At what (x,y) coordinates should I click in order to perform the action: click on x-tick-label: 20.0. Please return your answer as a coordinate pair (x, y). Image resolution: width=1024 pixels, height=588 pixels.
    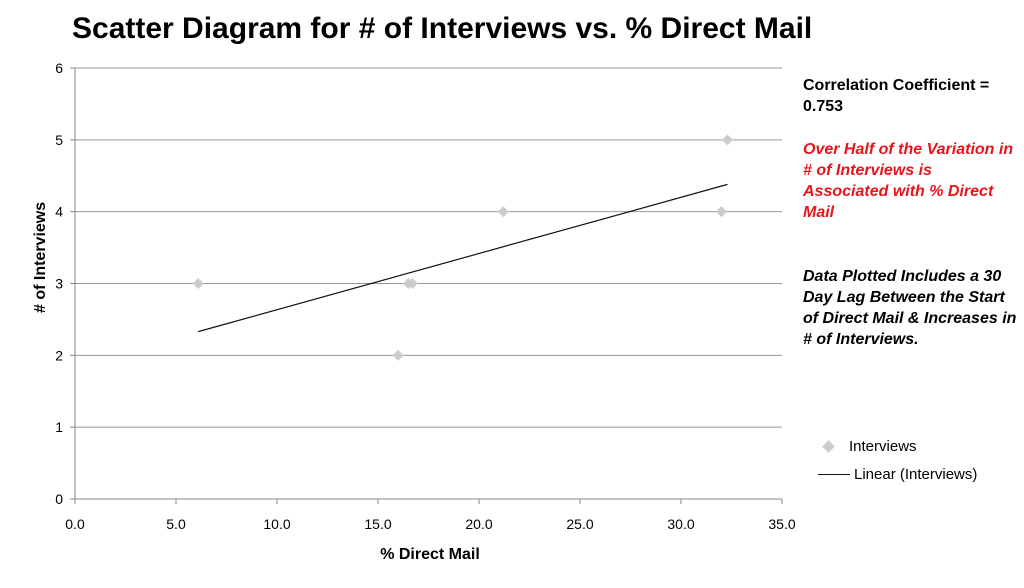
    Looking at the image, I should click on (478, 524).